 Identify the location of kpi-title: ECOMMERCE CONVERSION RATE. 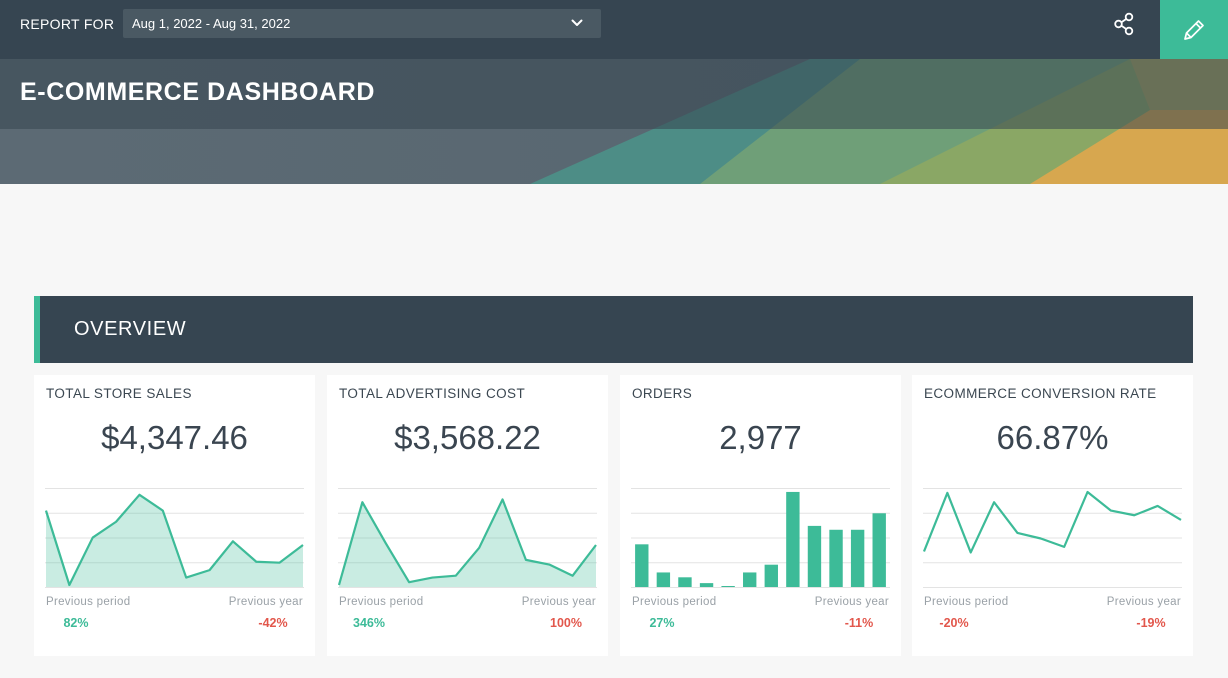
(1040, 393).